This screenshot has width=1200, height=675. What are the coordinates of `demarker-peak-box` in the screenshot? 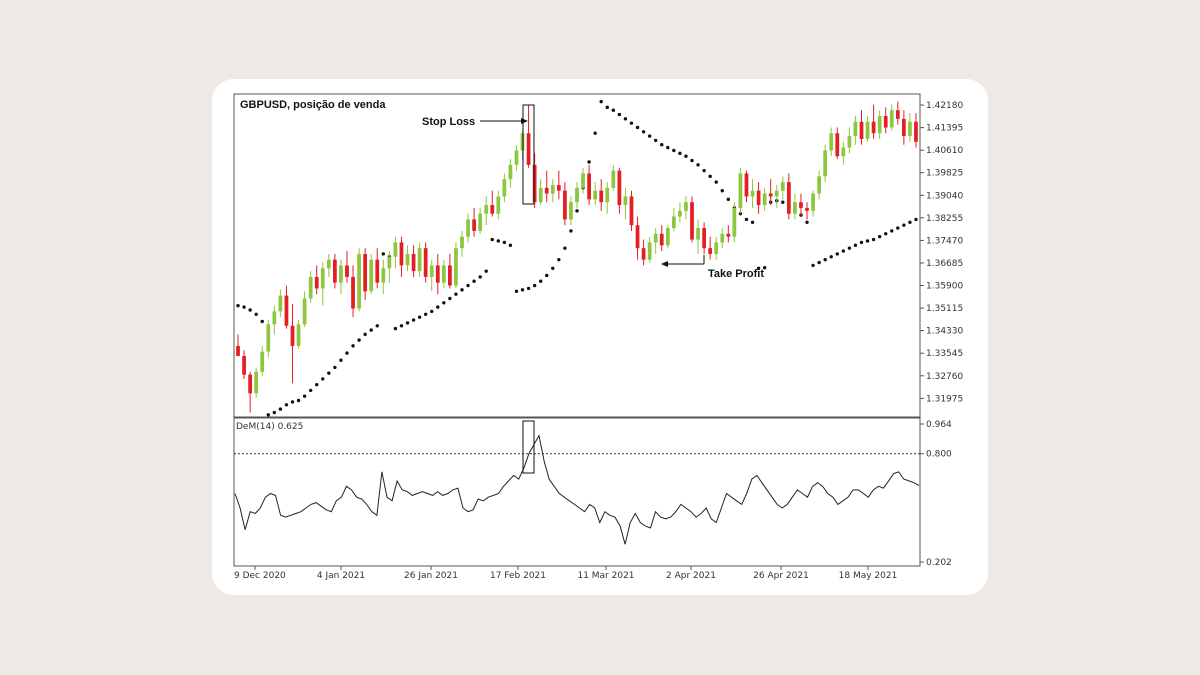 It's located at (528, 447).